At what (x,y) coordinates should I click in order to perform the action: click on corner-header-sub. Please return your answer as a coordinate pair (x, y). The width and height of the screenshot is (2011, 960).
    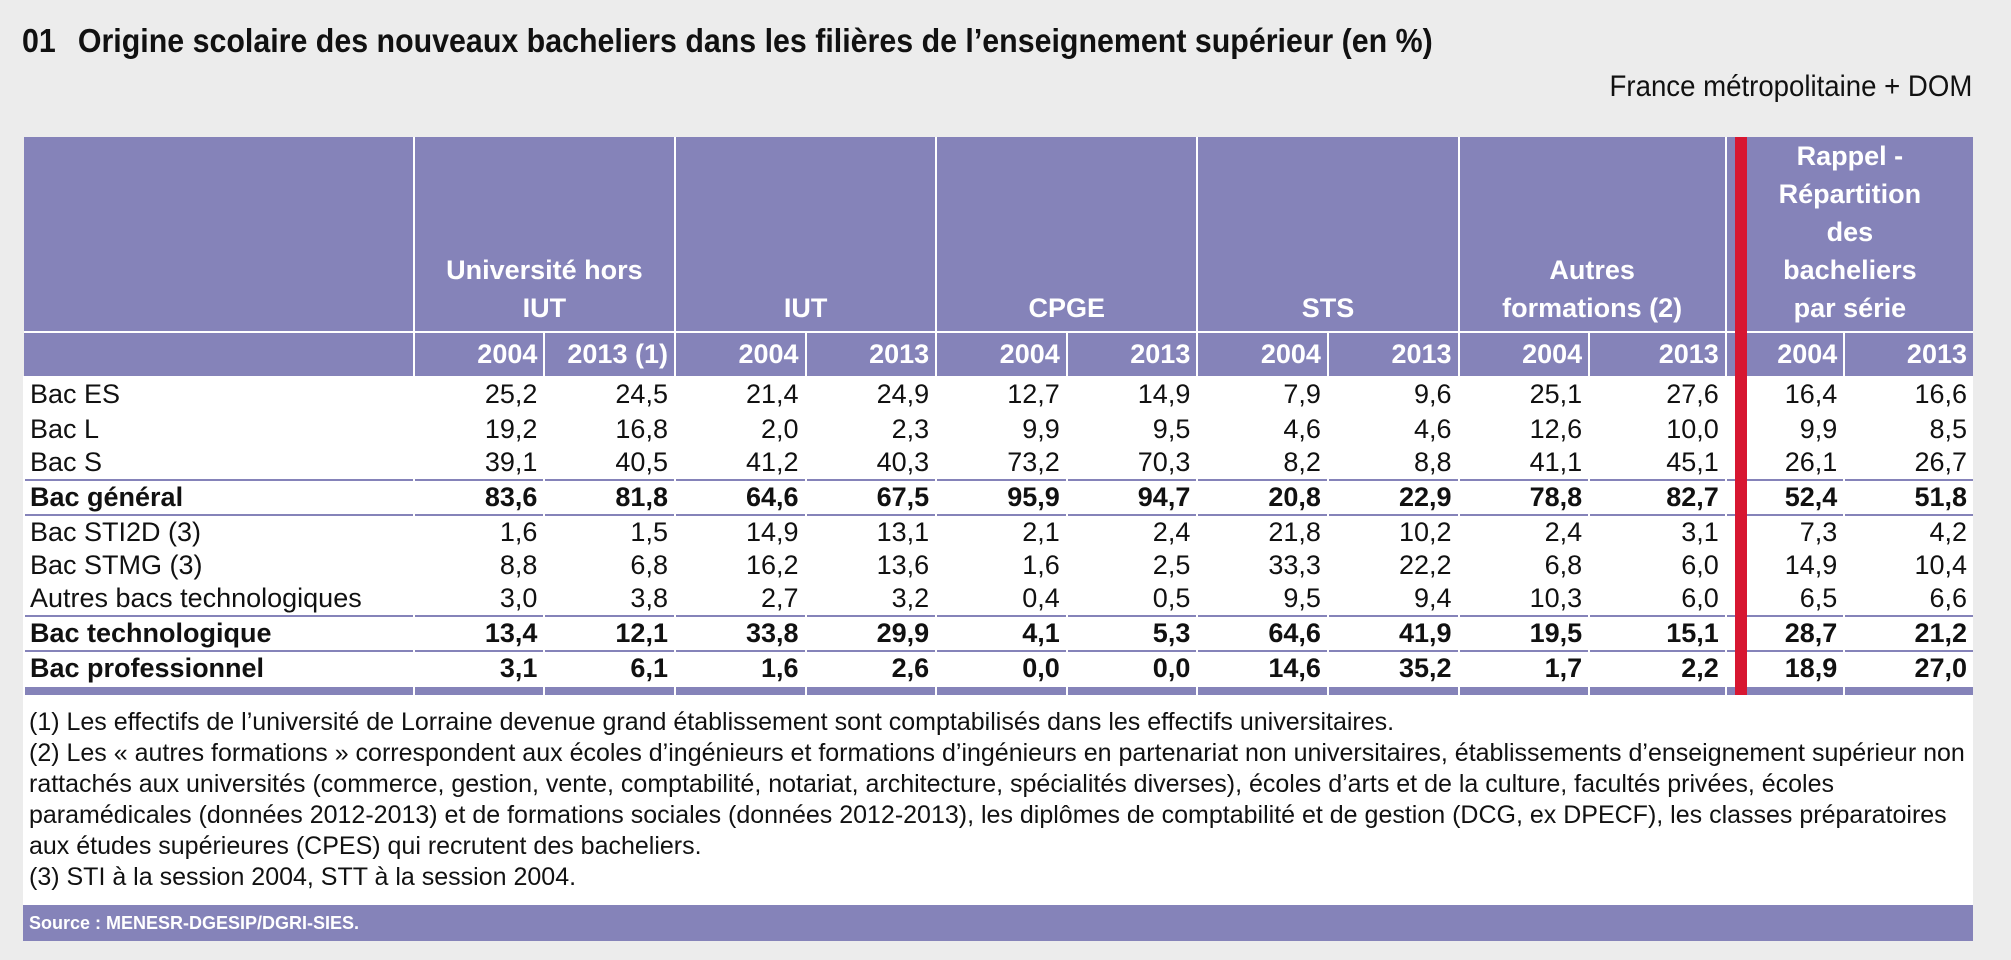
    Looking at the image, I should click on (219, 353).